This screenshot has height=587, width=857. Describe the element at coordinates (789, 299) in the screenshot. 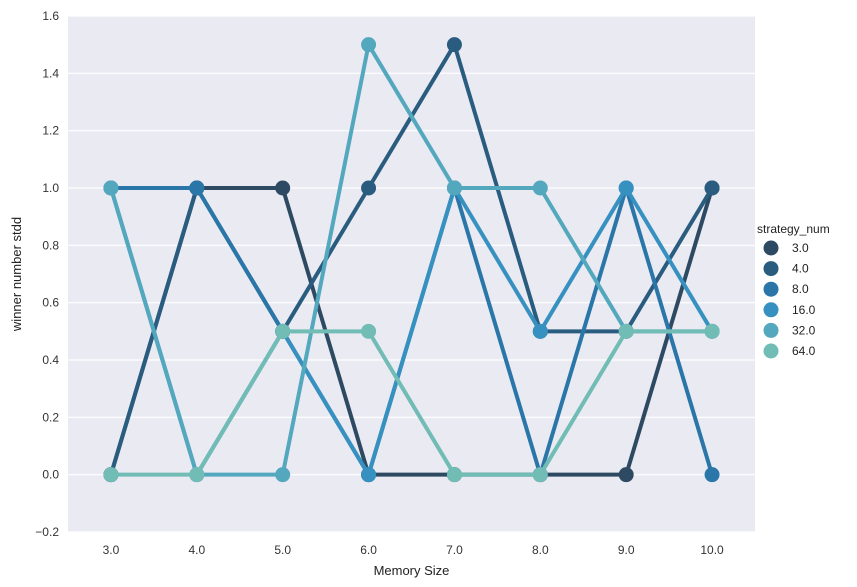

I see `legend-items: 3.0 4.0 8.0 16.0 32.0 64.0` at that location.